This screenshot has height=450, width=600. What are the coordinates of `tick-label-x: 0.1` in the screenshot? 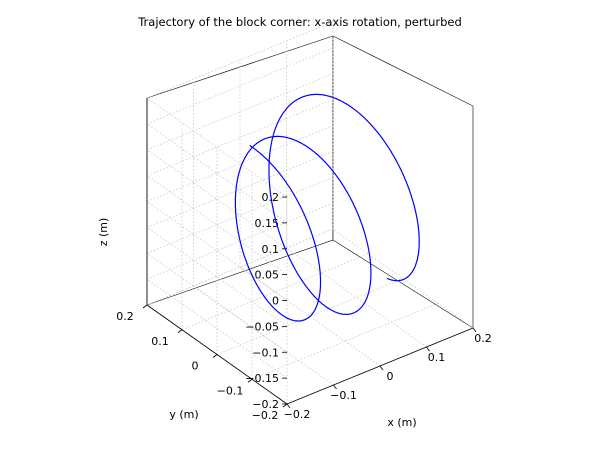 It's located at (437, 357).